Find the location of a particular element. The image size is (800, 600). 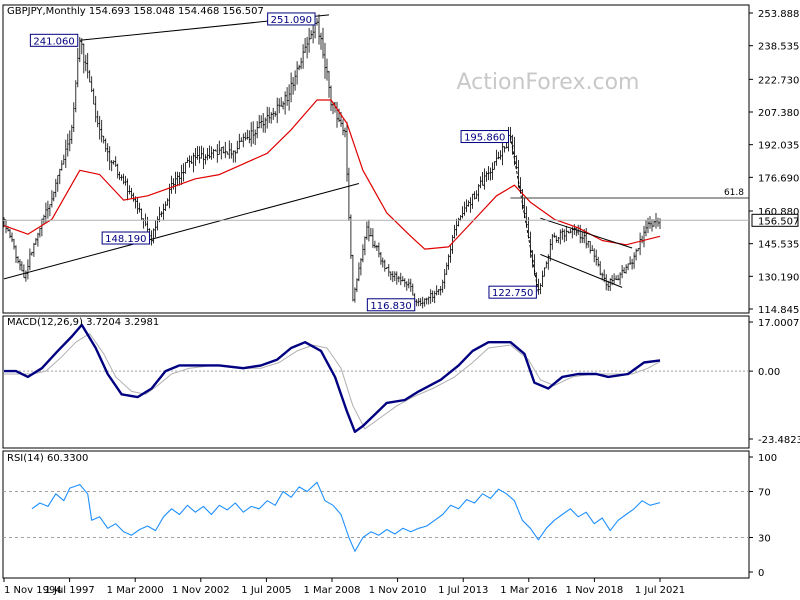

price-y-tick-label-5: 176.690 is located at coordinates (778, 178).